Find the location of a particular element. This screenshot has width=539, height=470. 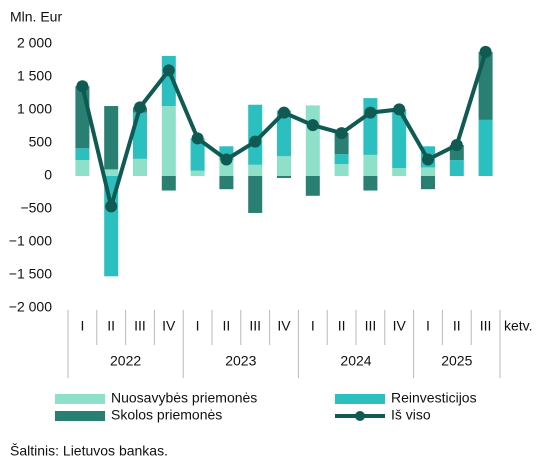

source: Šaltinis: Lietuvos bankas. is located at coordinates (89, 451).